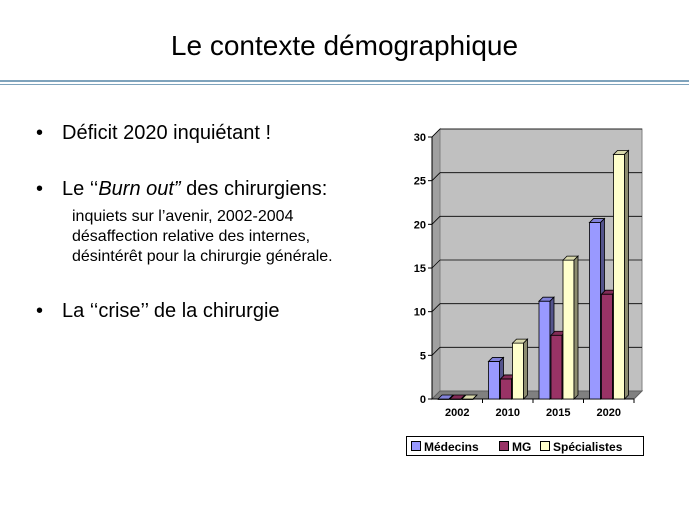 This screenshot has height=517, width=689. I want to click on chart-legend: Médecins MG Spécialistes, so click(525, 446).